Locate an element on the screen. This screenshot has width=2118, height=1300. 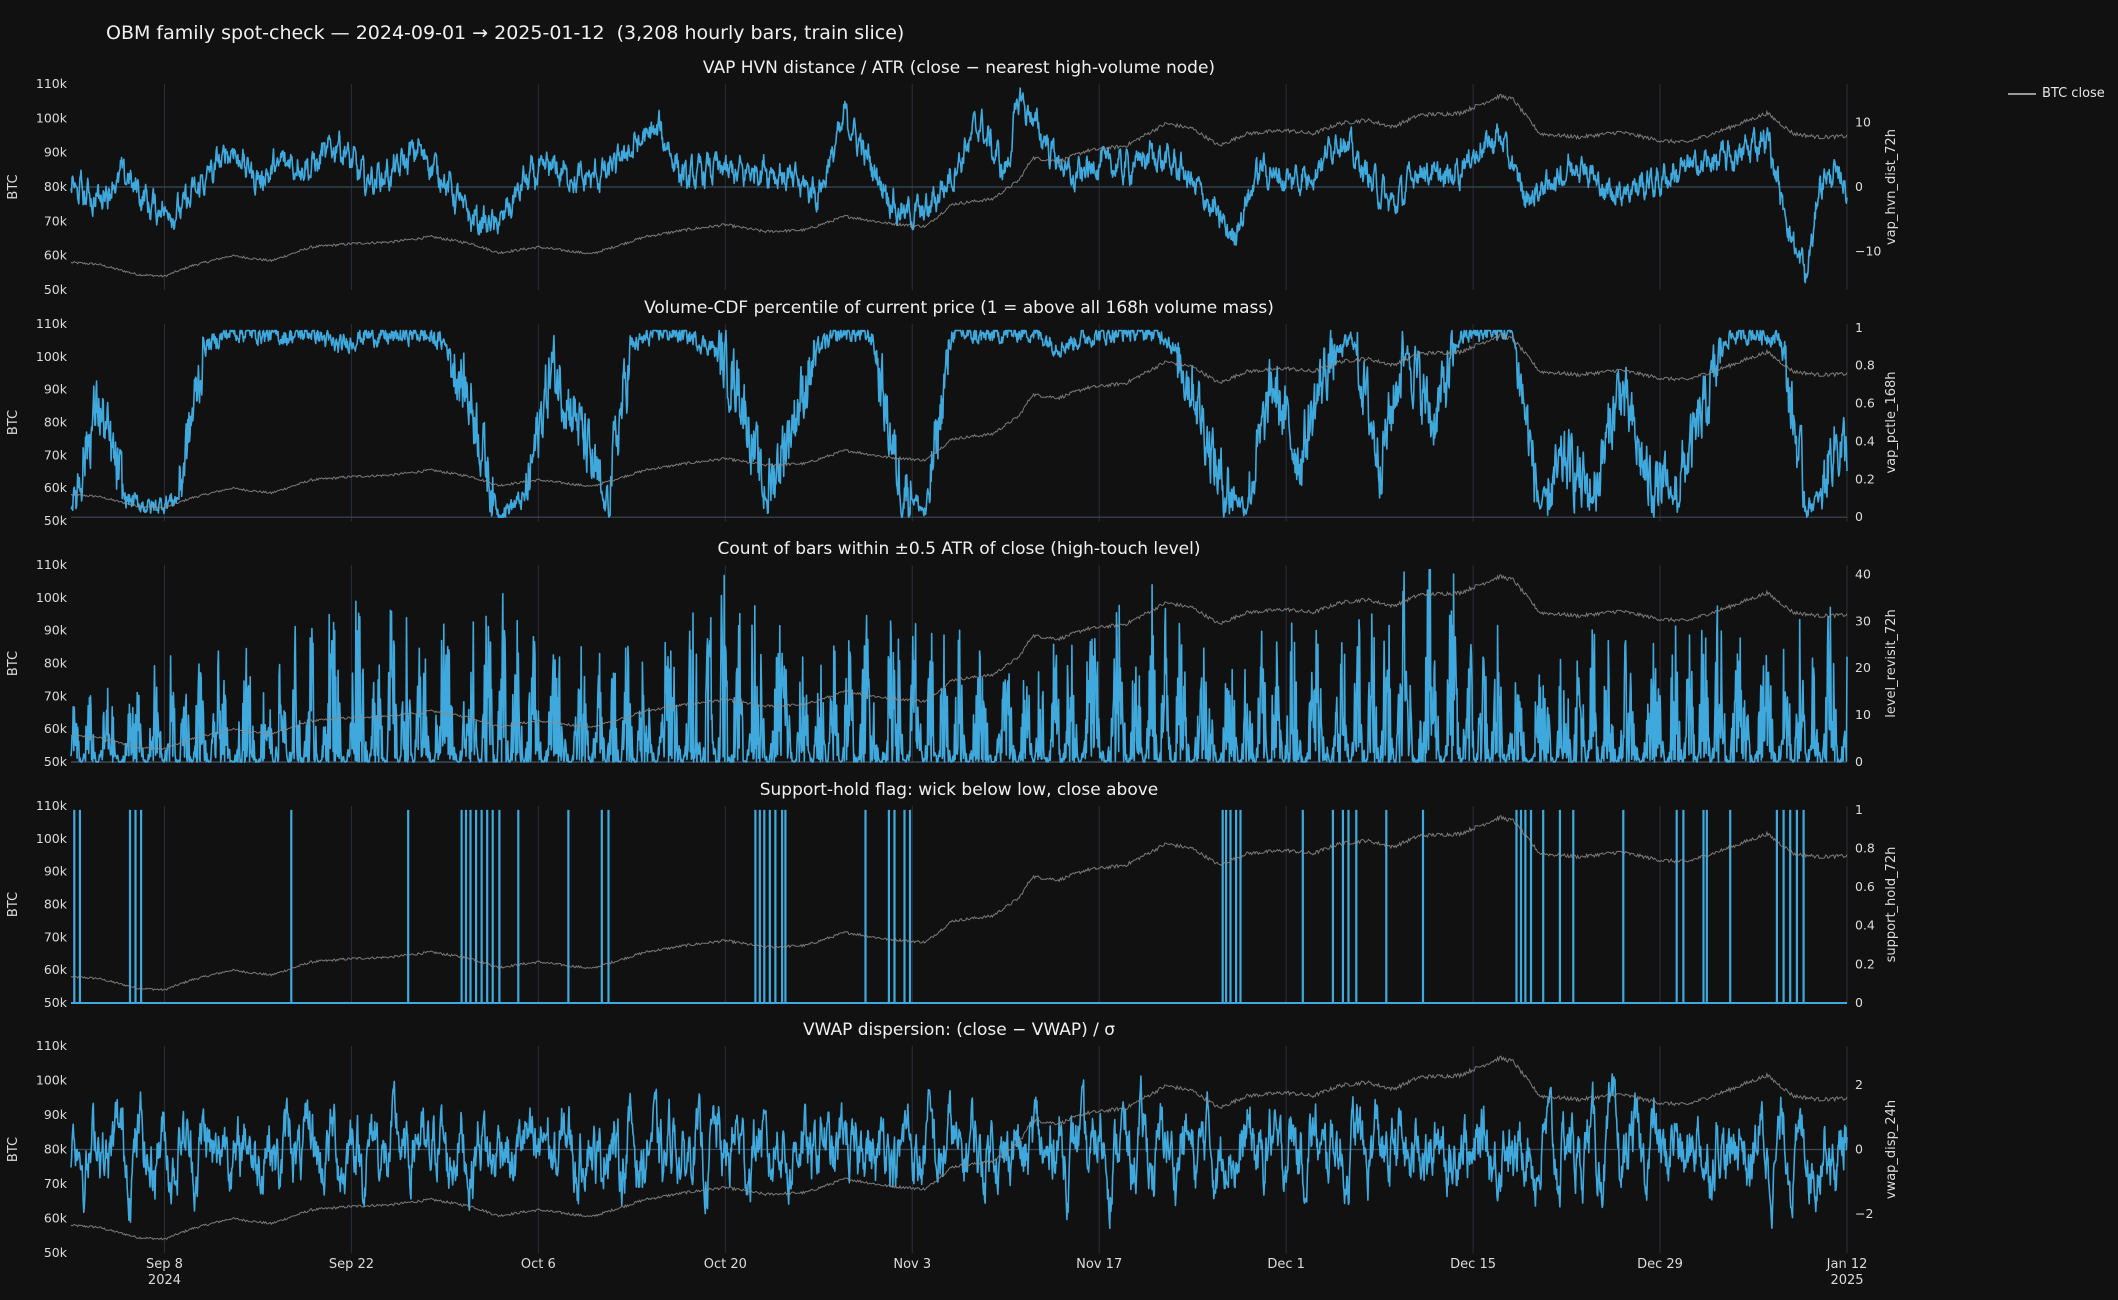
right-tick-label-2-1: 0.2 is located at coordinates (1865, 478).